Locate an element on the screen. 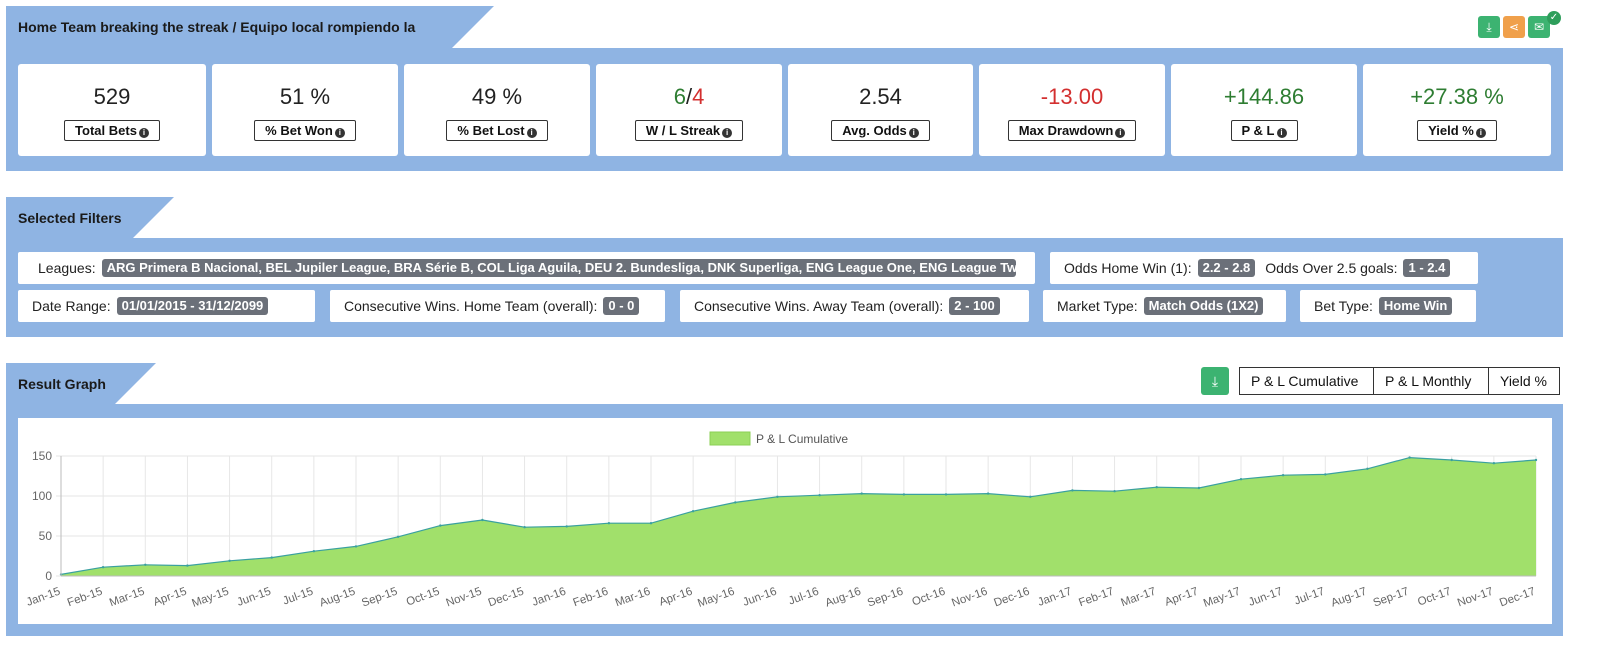  filter-date-range: Date Range: 01/01/2015 - 31/12/2099 is located at coordinates (166, 306).